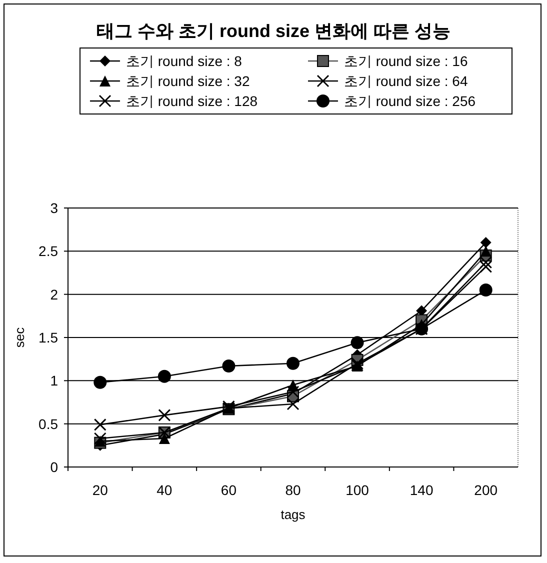 This screenshot has height=563, width=547. I want to click on title: 태그 수와 초기 round size 변화에 따른 성능, so click(273, 31).